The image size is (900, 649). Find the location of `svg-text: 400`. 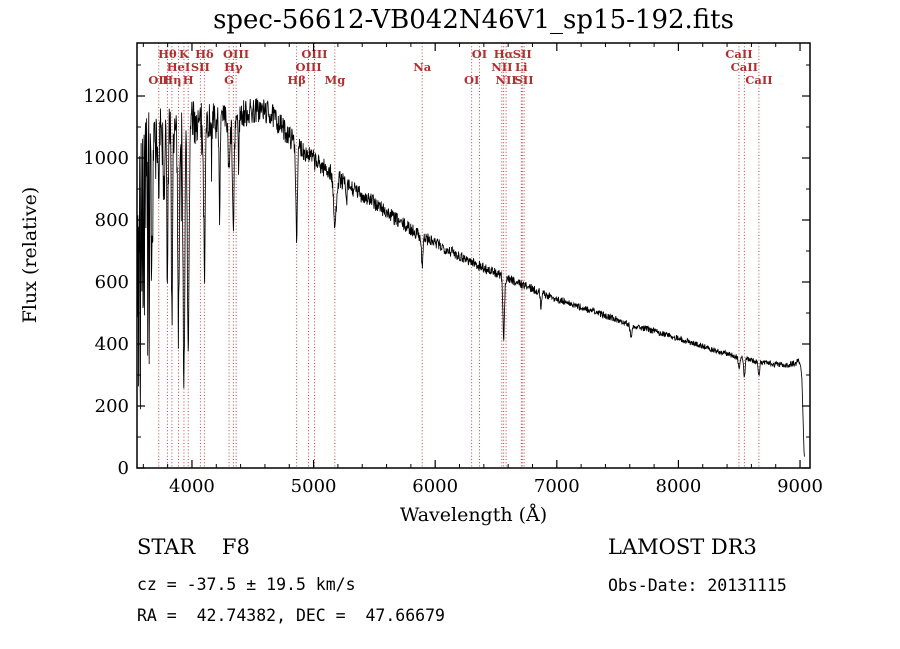

svg-text: 400 is located at coordinates (112, 344).